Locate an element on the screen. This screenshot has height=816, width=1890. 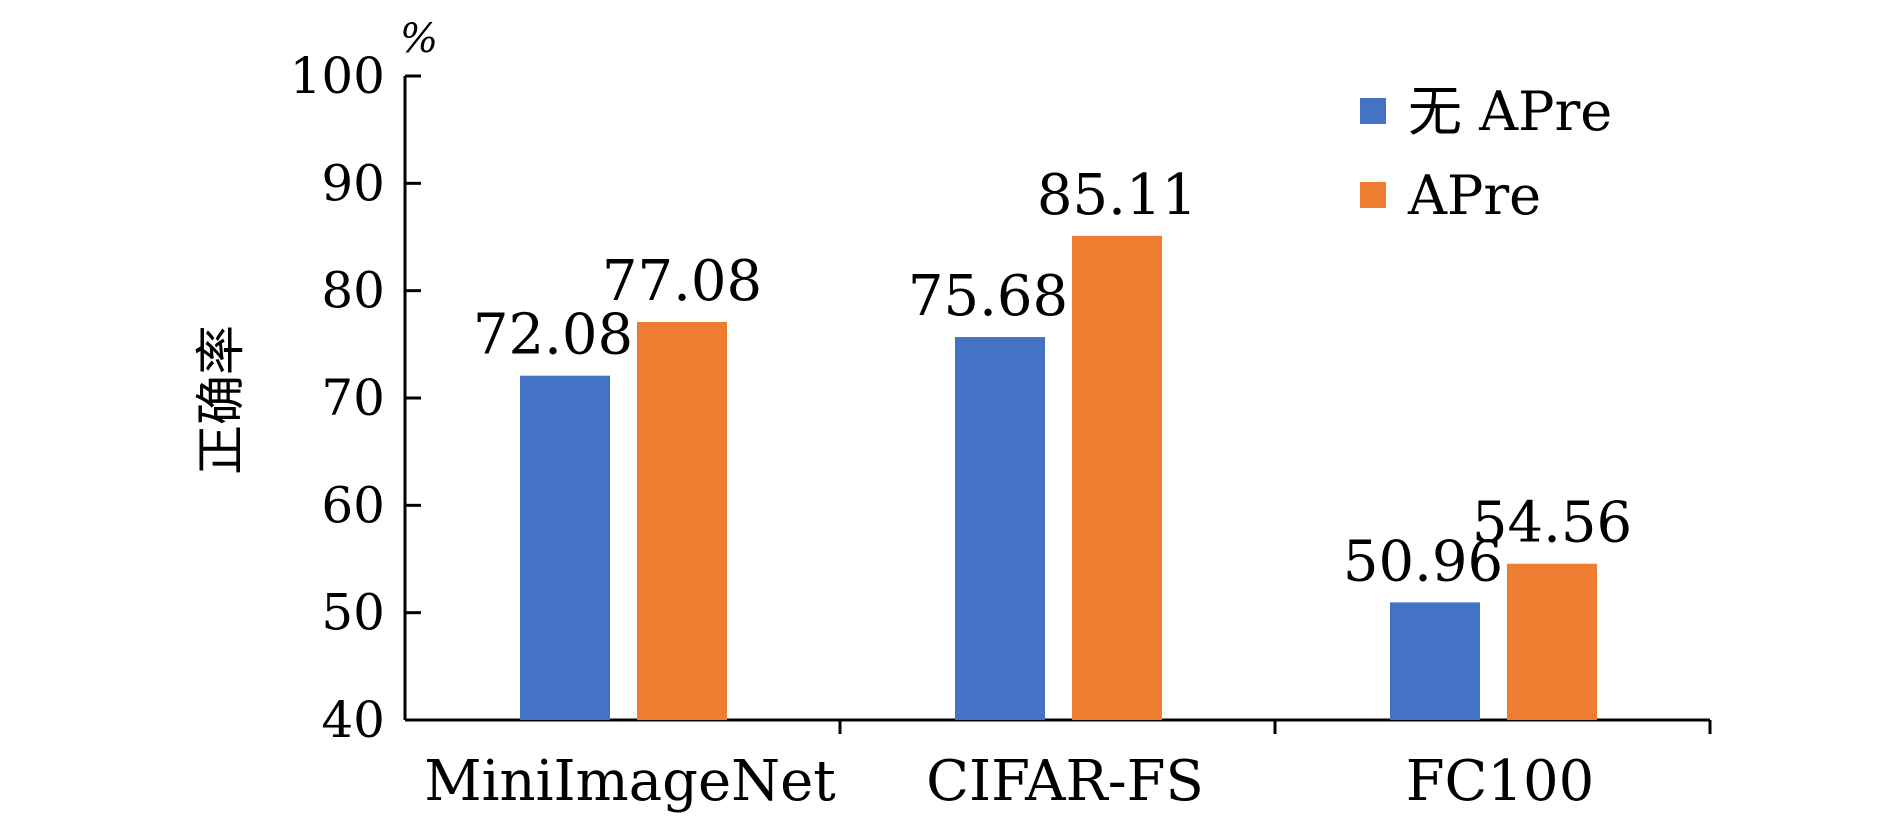
legend-label: 无 APre is located at coordinates (1510, 111).